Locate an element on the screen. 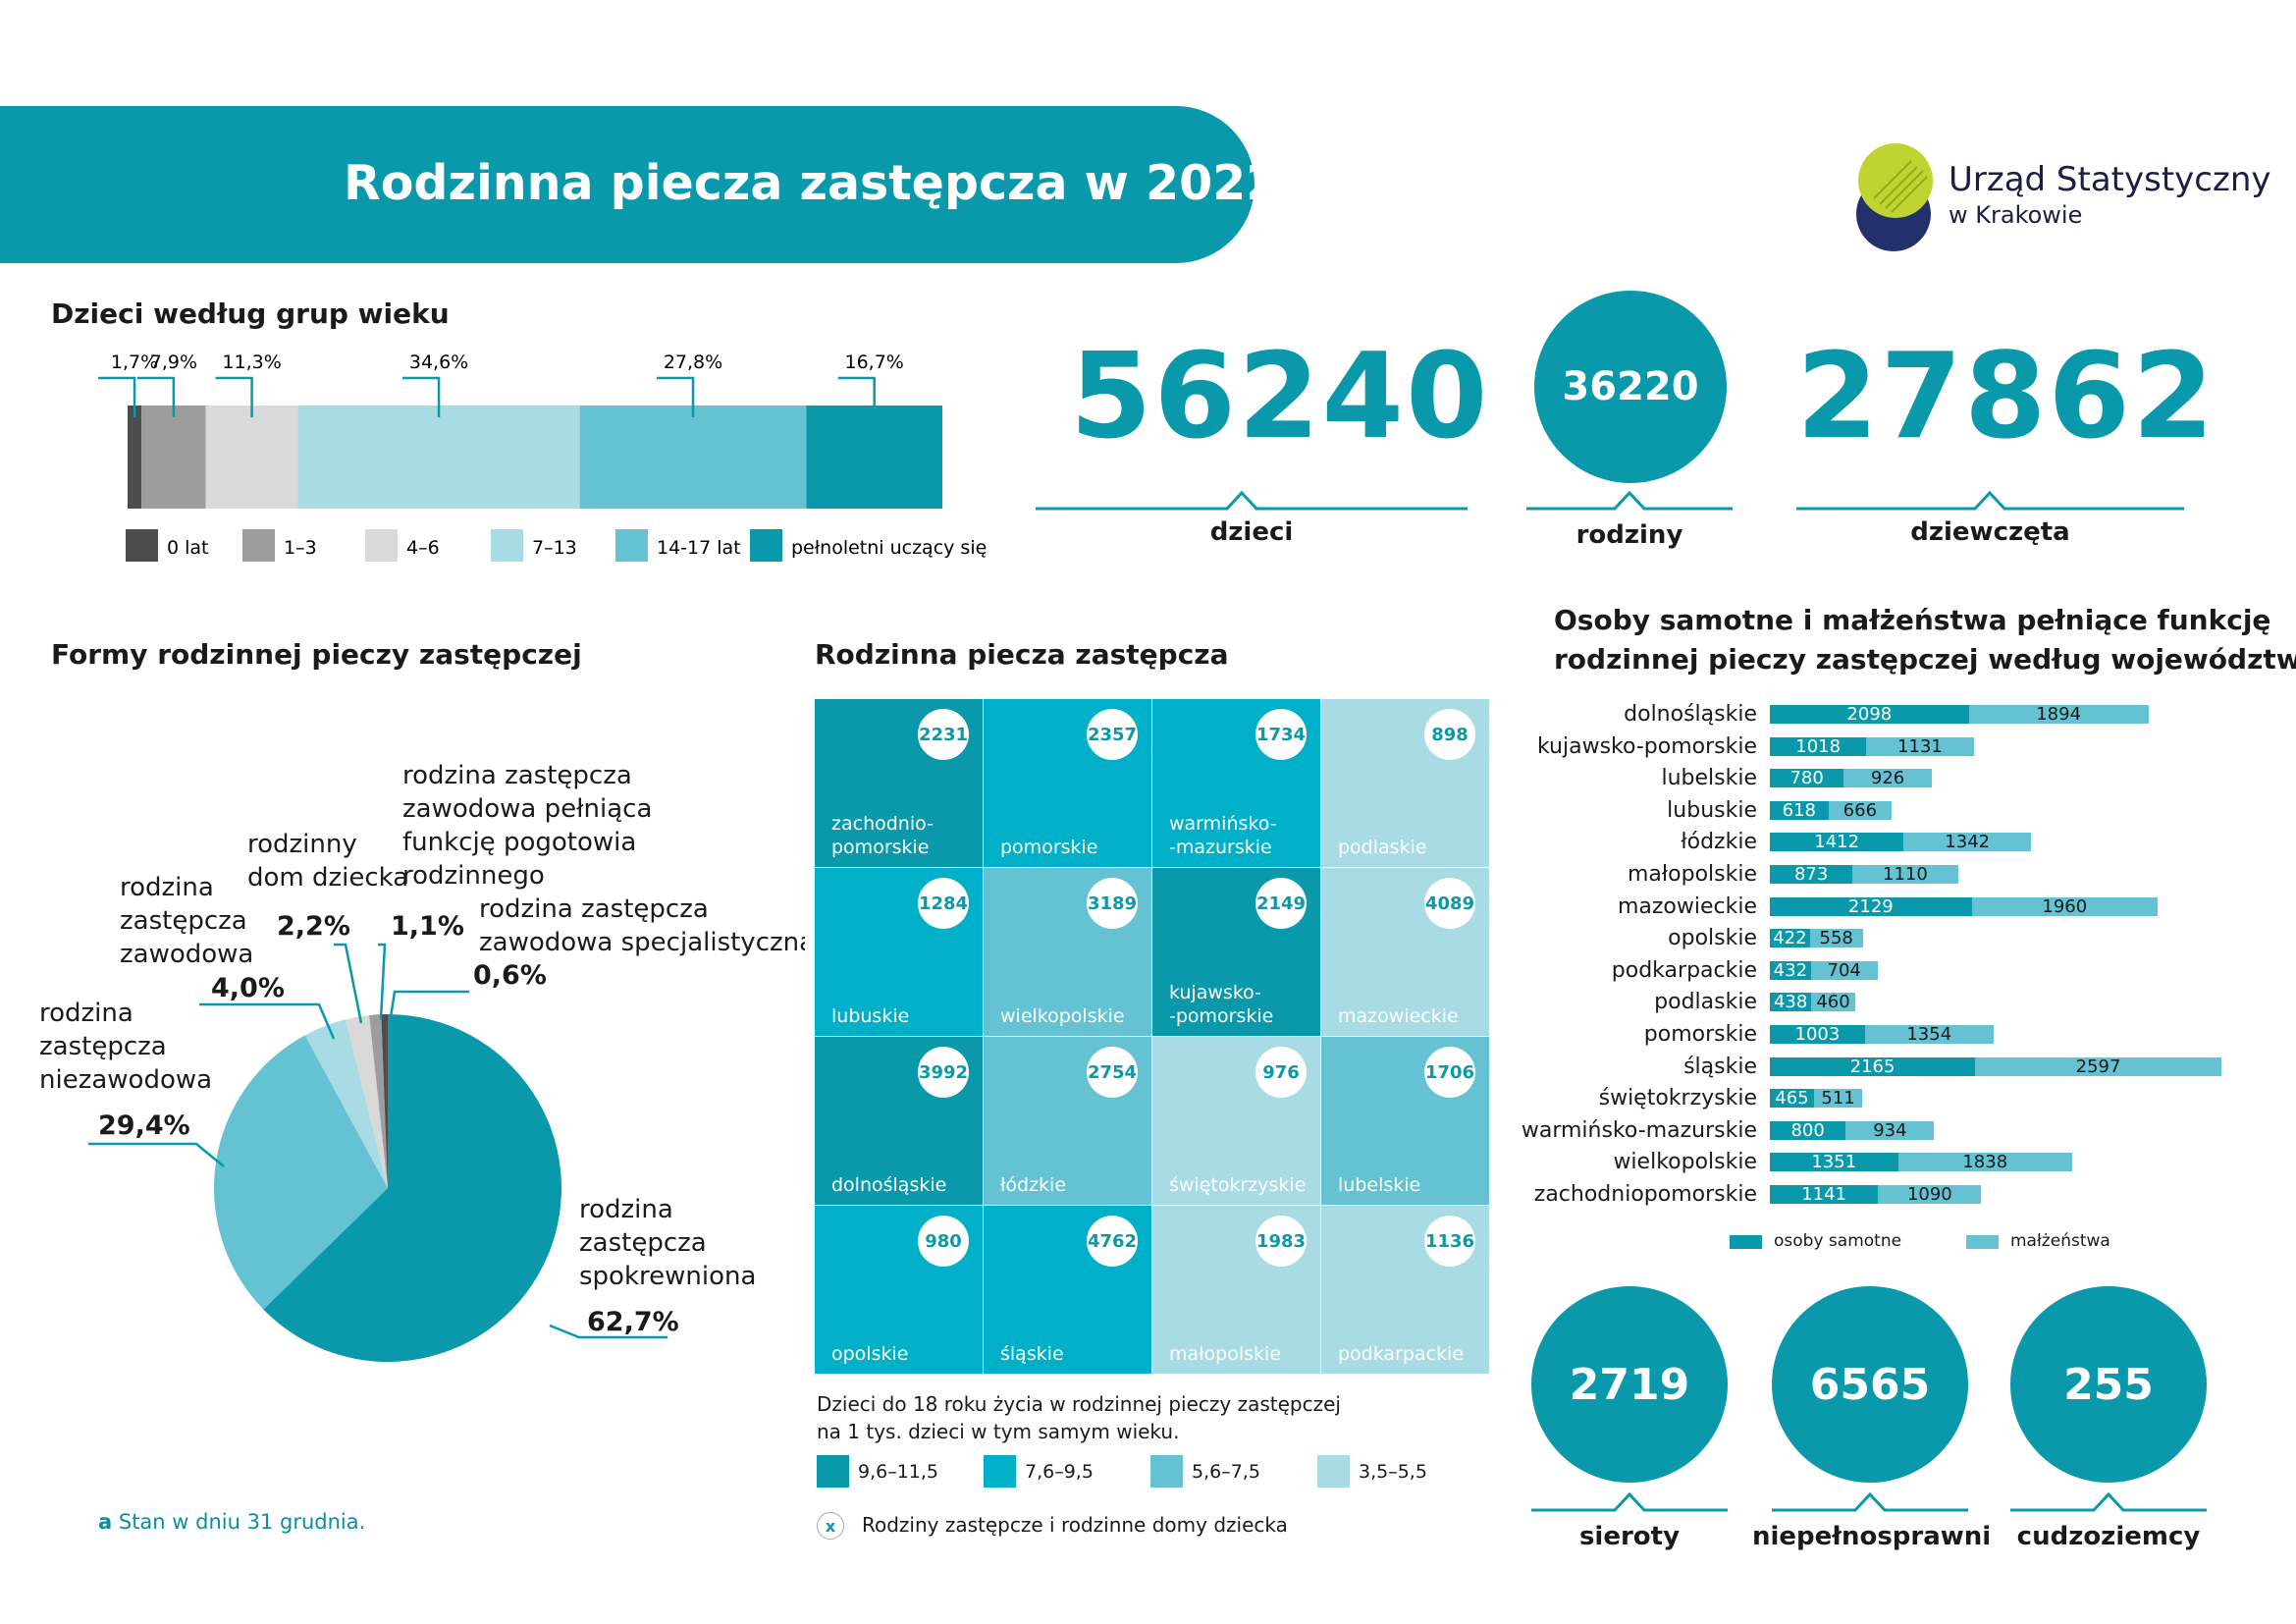  region-label: małopolskie is located at coordinates (1692, 874).